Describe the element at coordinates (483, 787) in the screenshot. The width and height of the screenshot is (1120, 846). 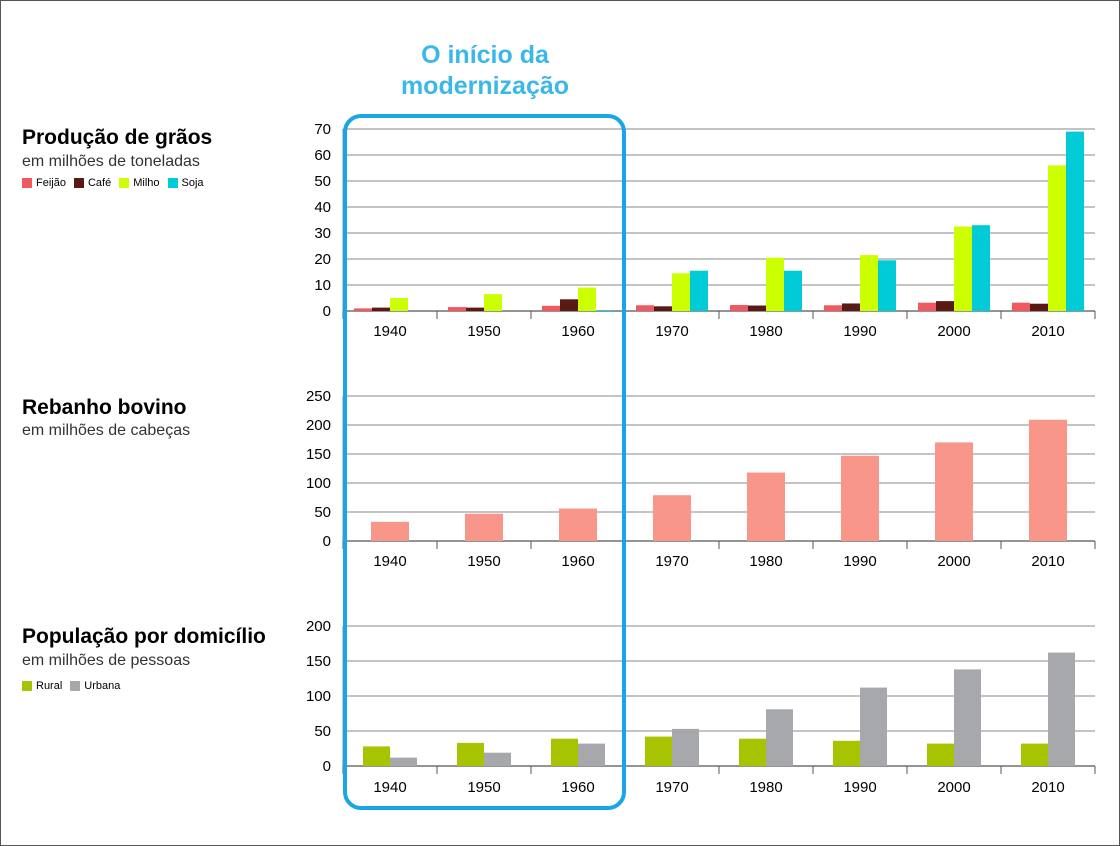
I see `population-x-tick-label: 1950` at that location.